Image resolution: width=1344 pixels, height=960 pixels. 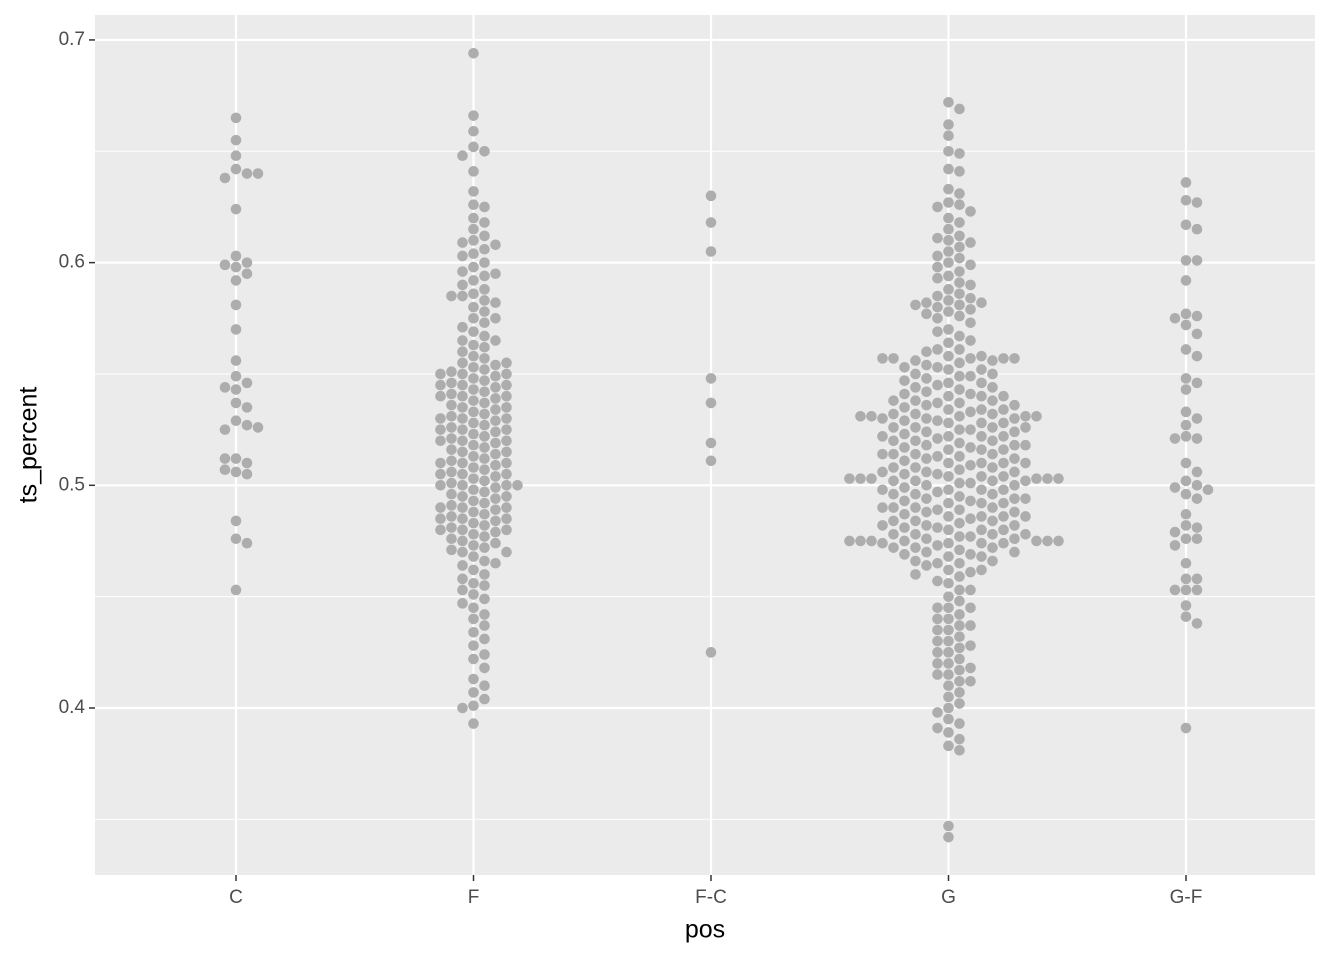 What do you see at coordinates (236, 897) in the screenshot?
I see `x-tick-label: C` at bounding box center [236, 897].